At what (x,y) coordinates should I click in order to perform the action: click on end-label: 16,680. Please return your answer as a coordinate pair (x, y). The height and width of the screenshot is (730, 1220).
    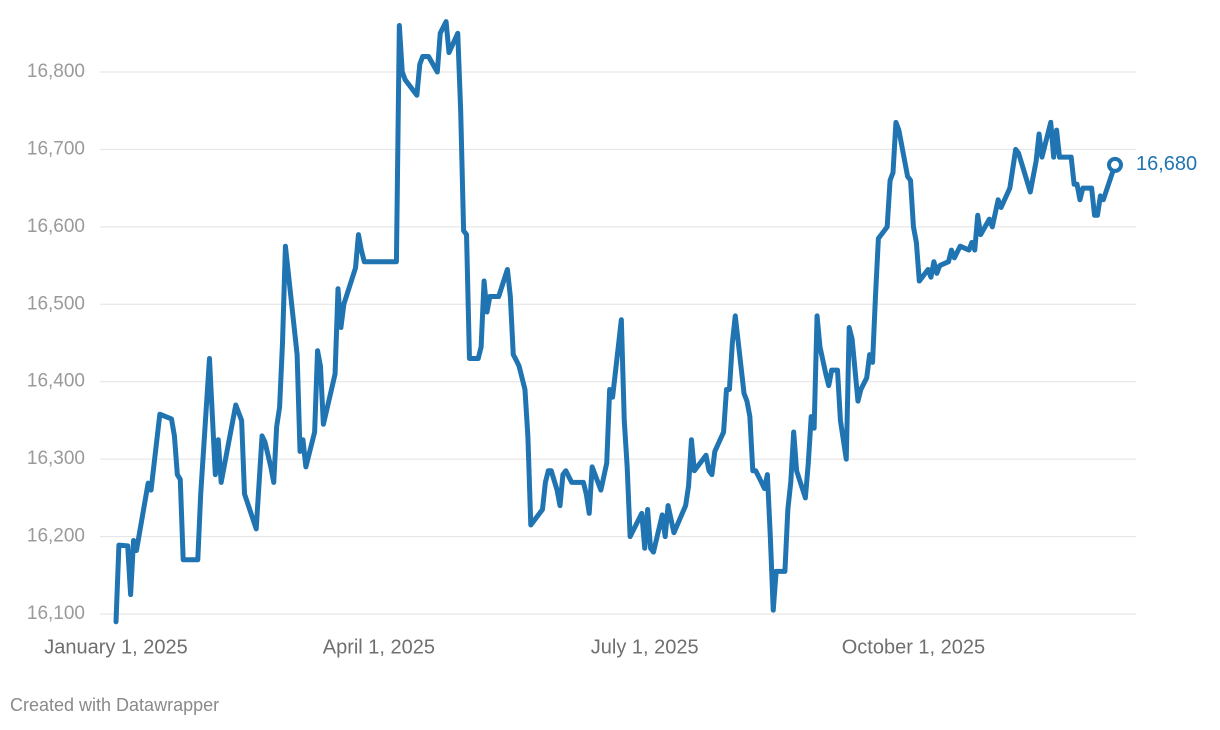
    Looking at the image, I should click on (1166, 164).